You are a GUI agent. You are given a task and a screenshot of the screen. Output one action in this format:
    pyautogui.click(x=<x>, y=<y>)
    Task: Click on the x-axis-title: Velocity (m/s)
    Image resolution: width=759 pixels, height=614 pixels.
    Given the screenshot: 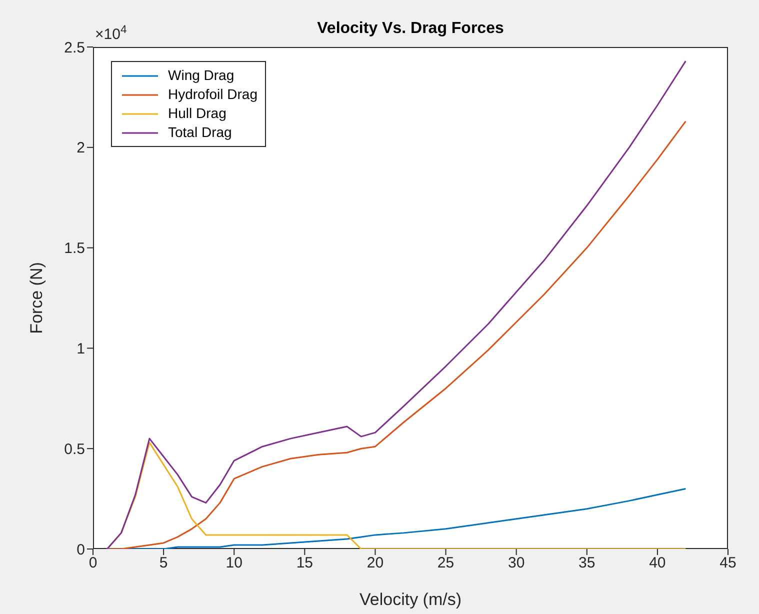 What is the action you would take?
    pyautogui.click(x=410, y=599)
    